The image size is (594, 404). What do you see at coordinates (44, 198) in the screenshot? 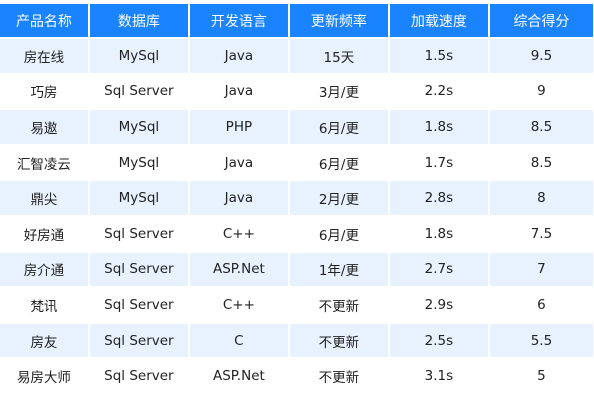
I see `cell-product-name: 鼎尖` at bounding box center [44, 198].